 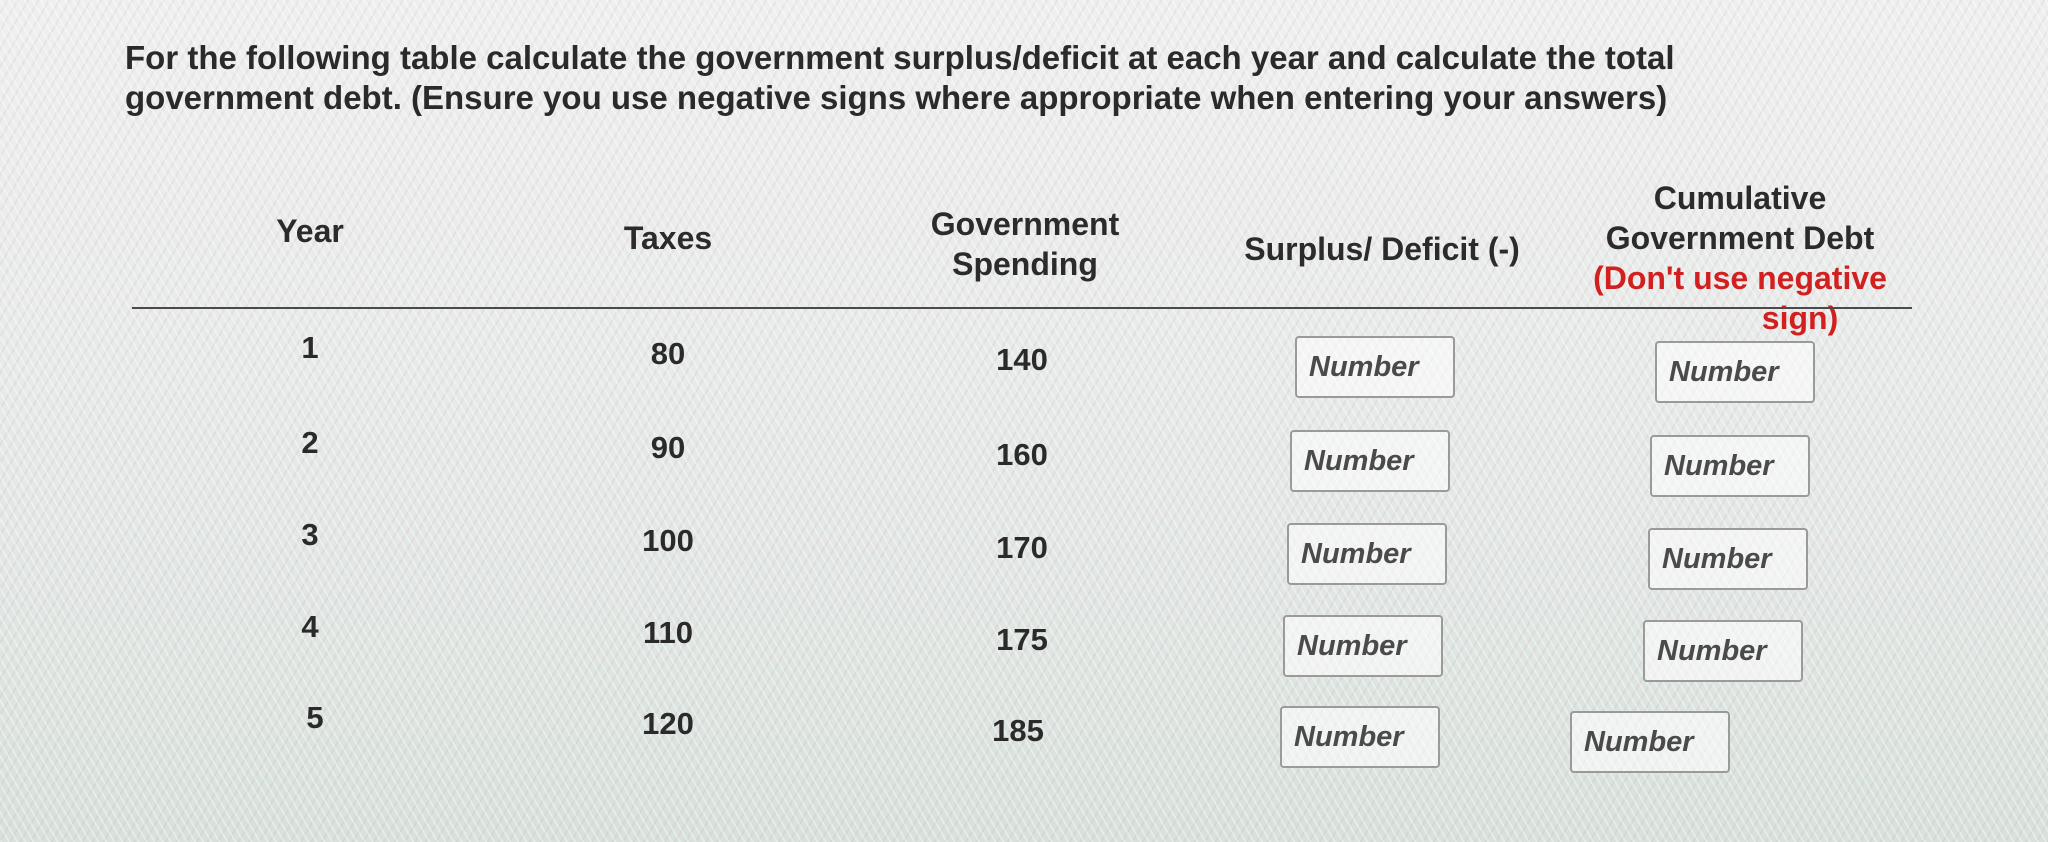 What do you see at coordinates (1800, 318) in the screenshot?
I see `header-debt-warning-line-2: sign)` at bounding box center [1800, 318].